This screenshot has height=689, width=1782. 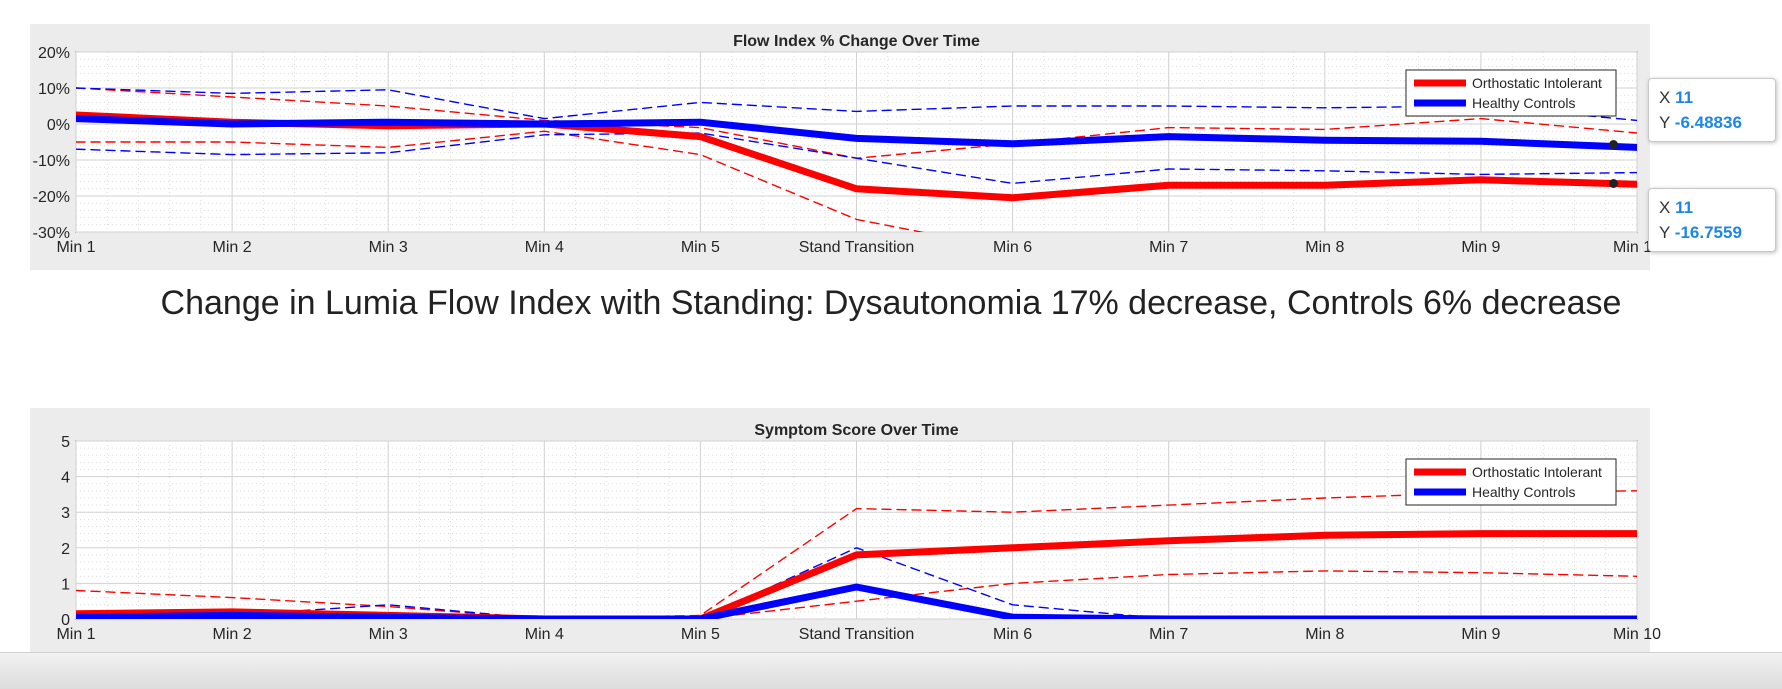 I want to click on symptom-chart-xtick-label: Min 4, so click(x=544, y=634).